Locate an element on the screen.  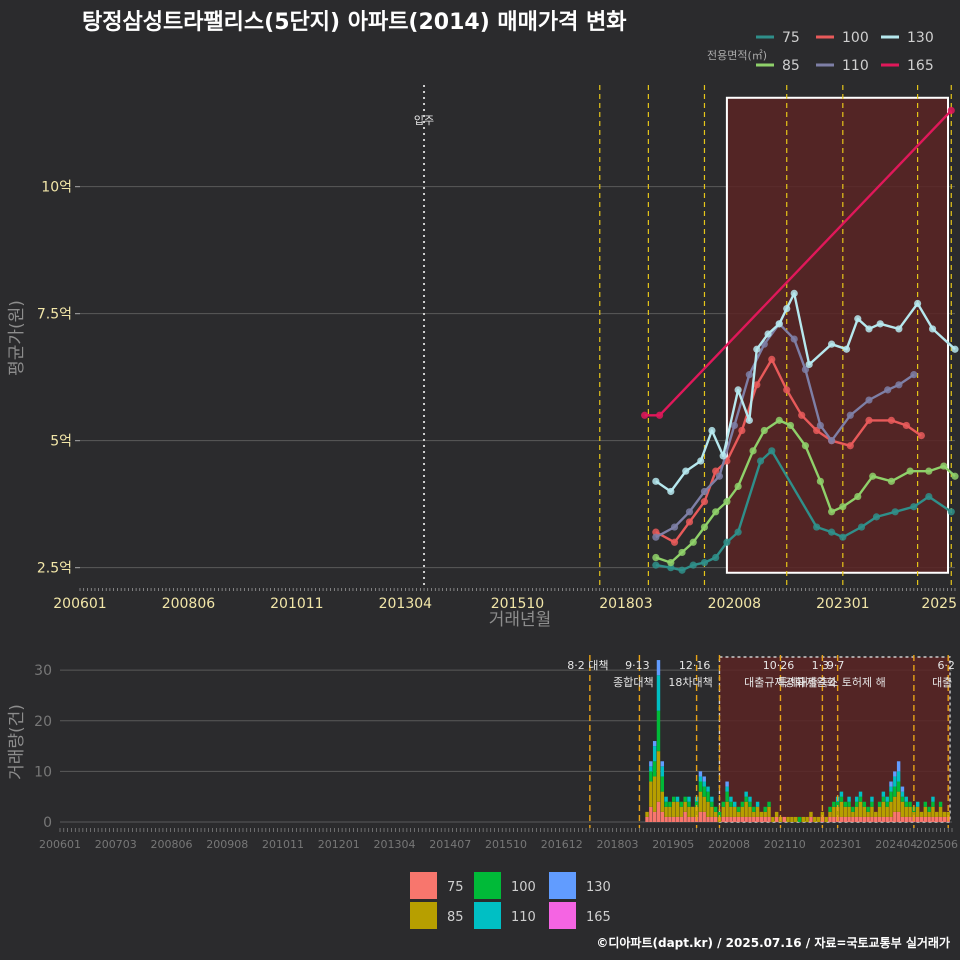
y-axis-label: 평균가(원) is located at coordinates (17, 338).